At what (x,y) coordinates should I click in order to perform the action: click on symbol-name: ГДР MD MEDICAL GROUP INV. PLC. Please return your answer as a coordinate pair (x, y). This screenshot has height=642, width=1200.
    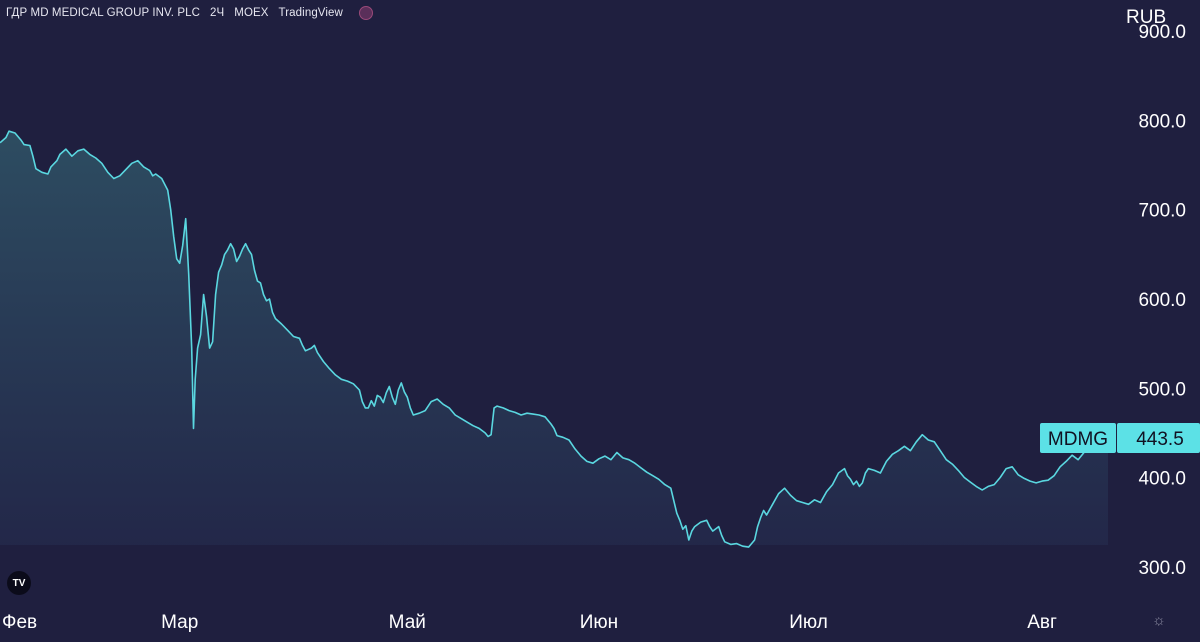
    Looking at the image, I should click on (103, 13).